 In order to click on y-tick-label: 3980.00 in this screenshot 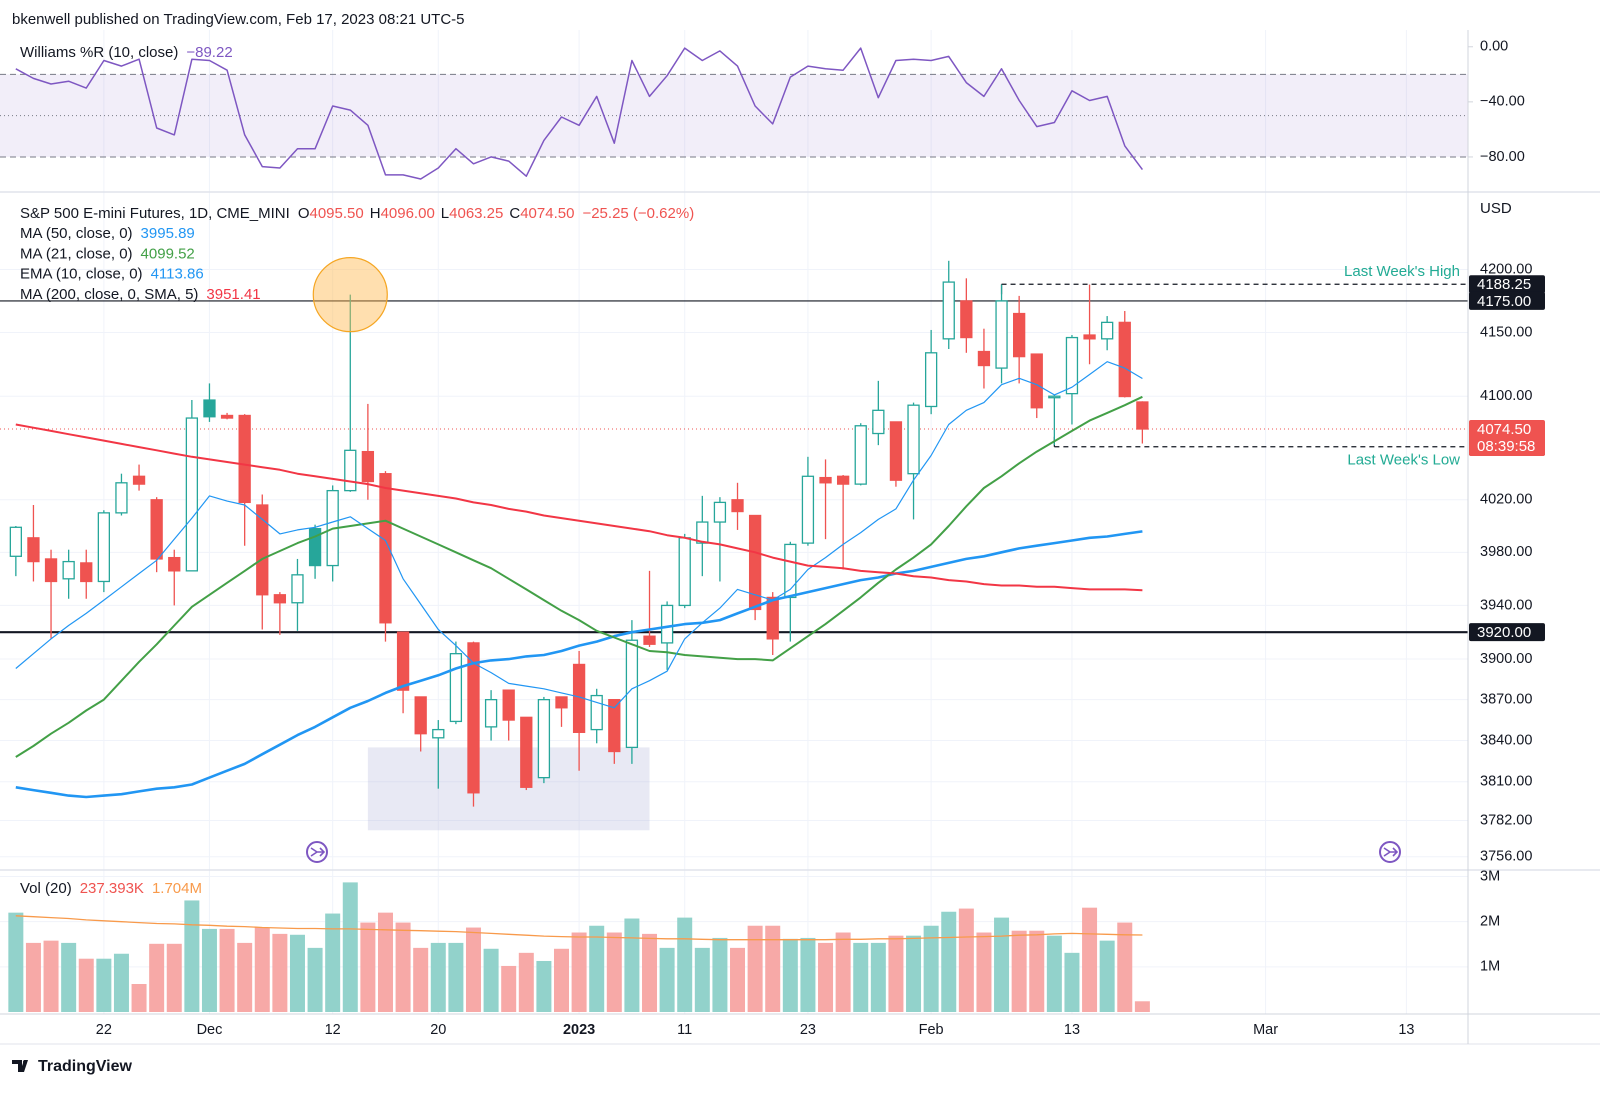, I will do `click(1506, 552)`.